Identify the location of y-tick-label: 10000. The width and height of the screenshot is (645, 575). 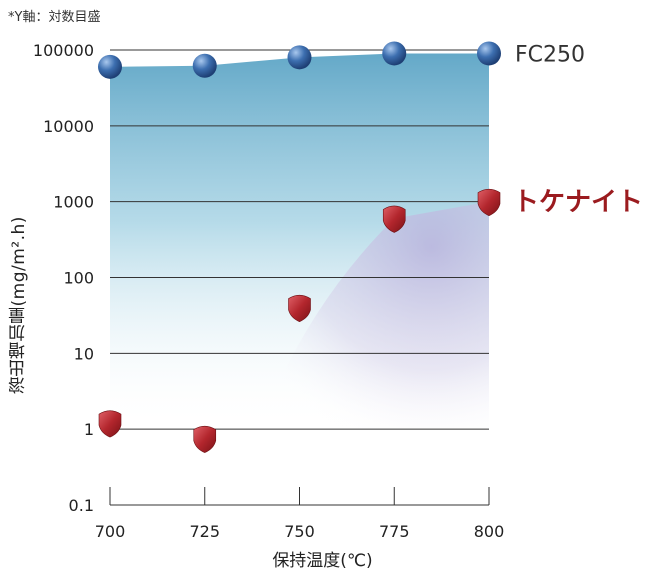
(68, 126).